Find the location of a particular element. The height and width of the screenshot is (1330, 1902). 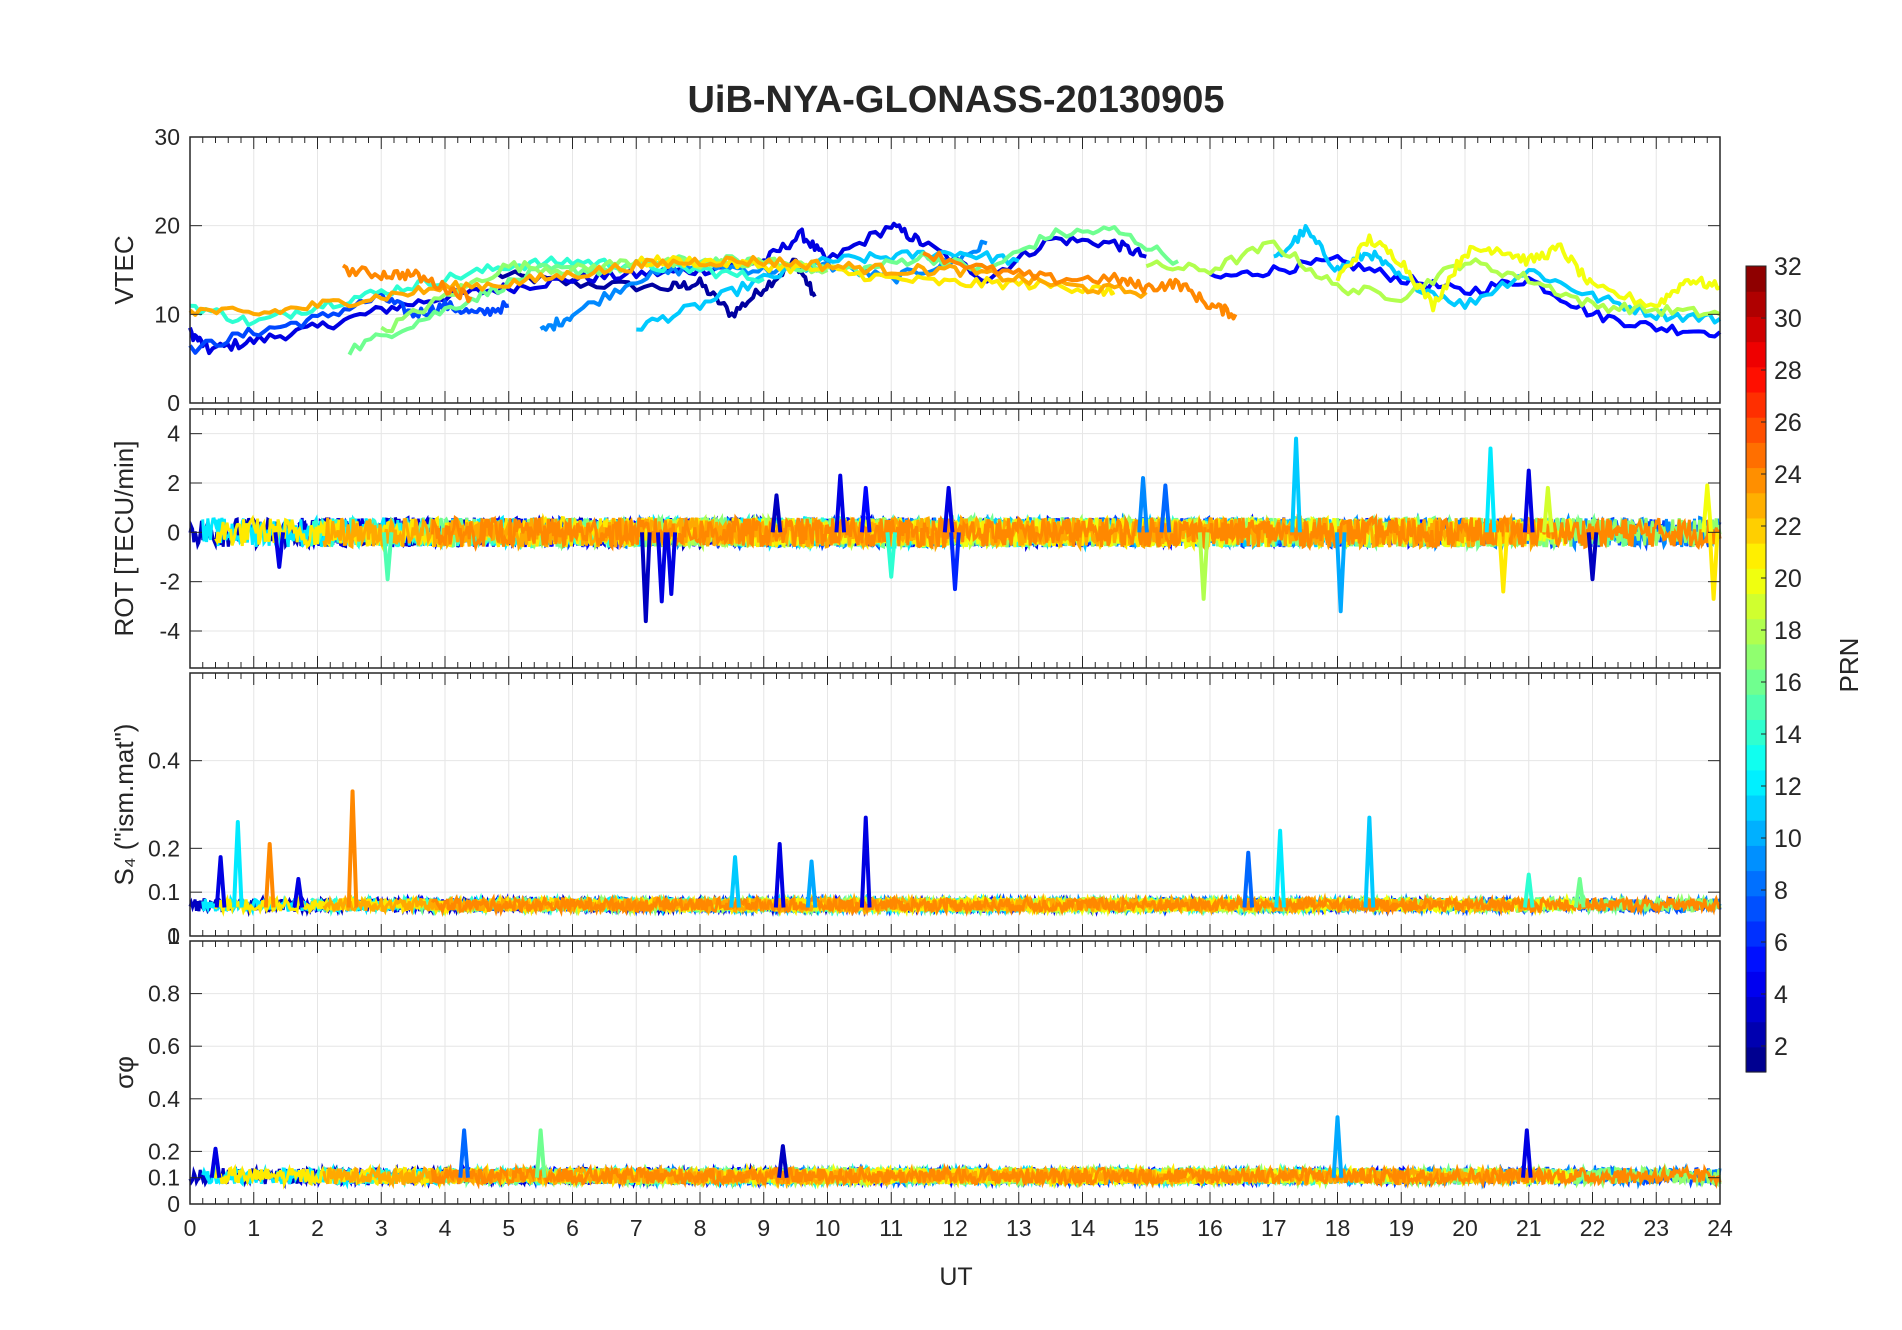

x-axis: 0 1 2 3 4 5 6 7 8 9 10 11 12 13 14 15 16 17 18 19 20 21 22 23 24 is located at coordinates (958, 1228).